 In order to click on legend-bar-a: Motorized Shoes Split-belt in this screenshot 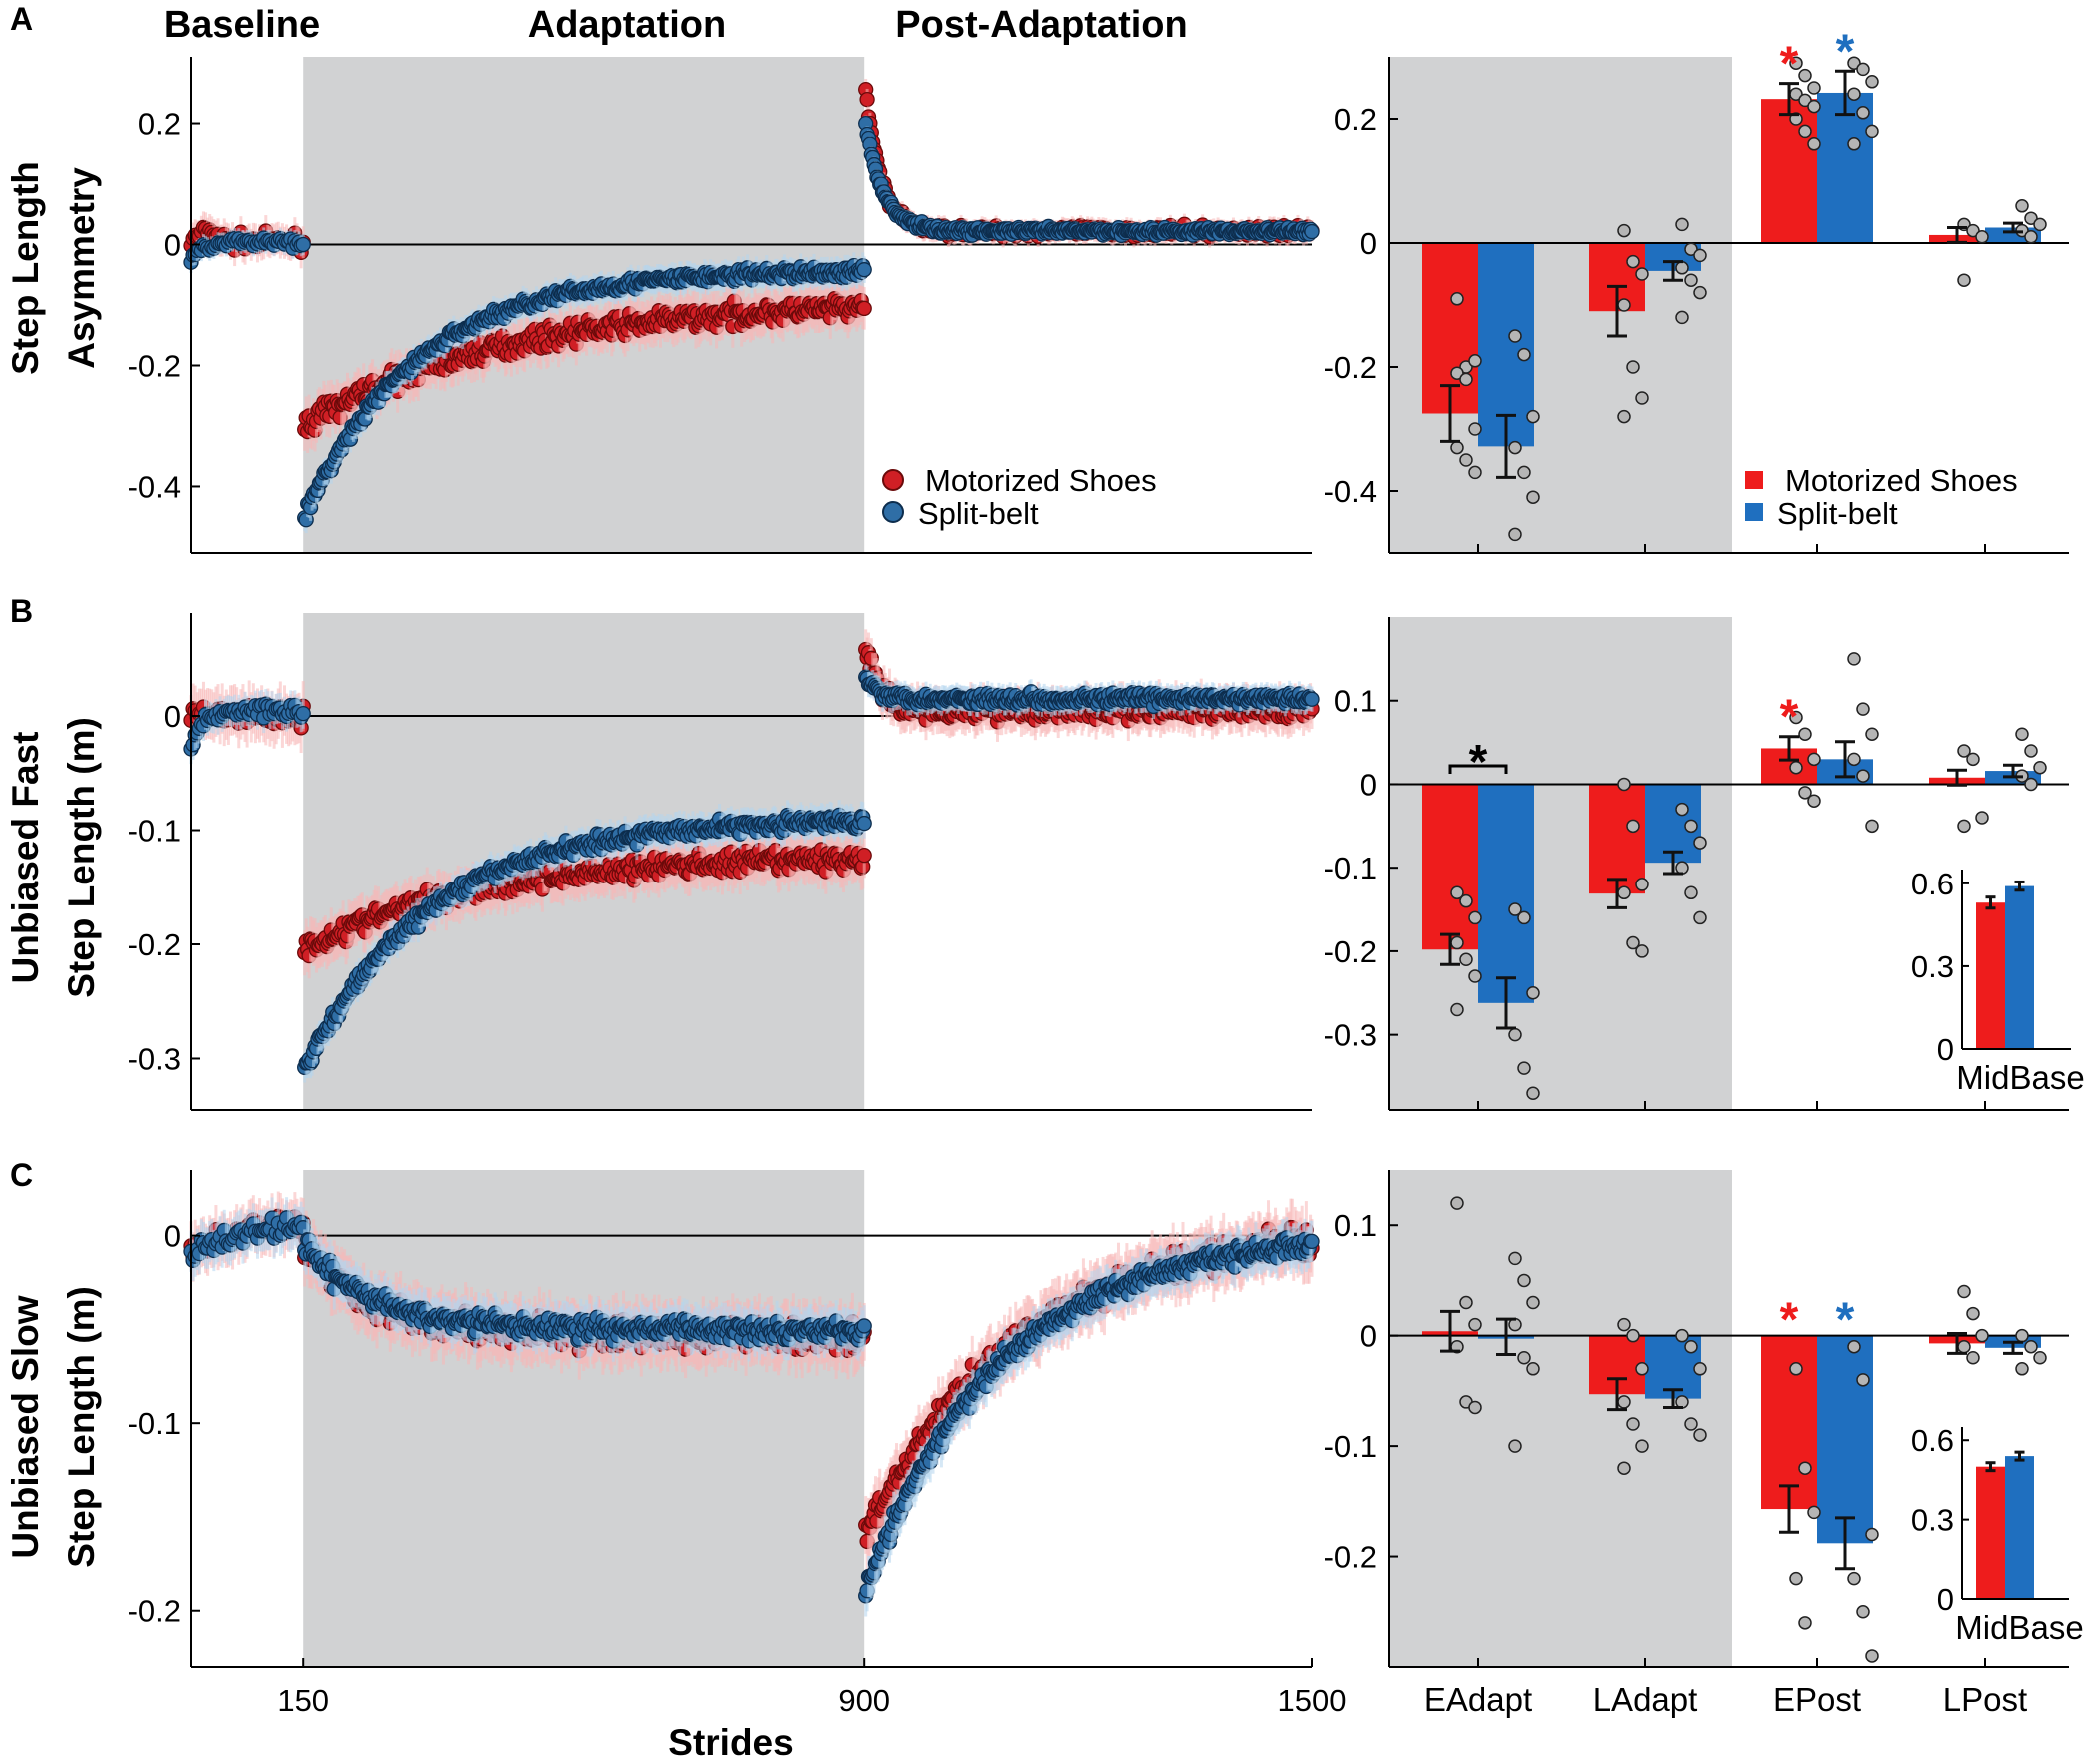, I will do `click(1881, 497)`.